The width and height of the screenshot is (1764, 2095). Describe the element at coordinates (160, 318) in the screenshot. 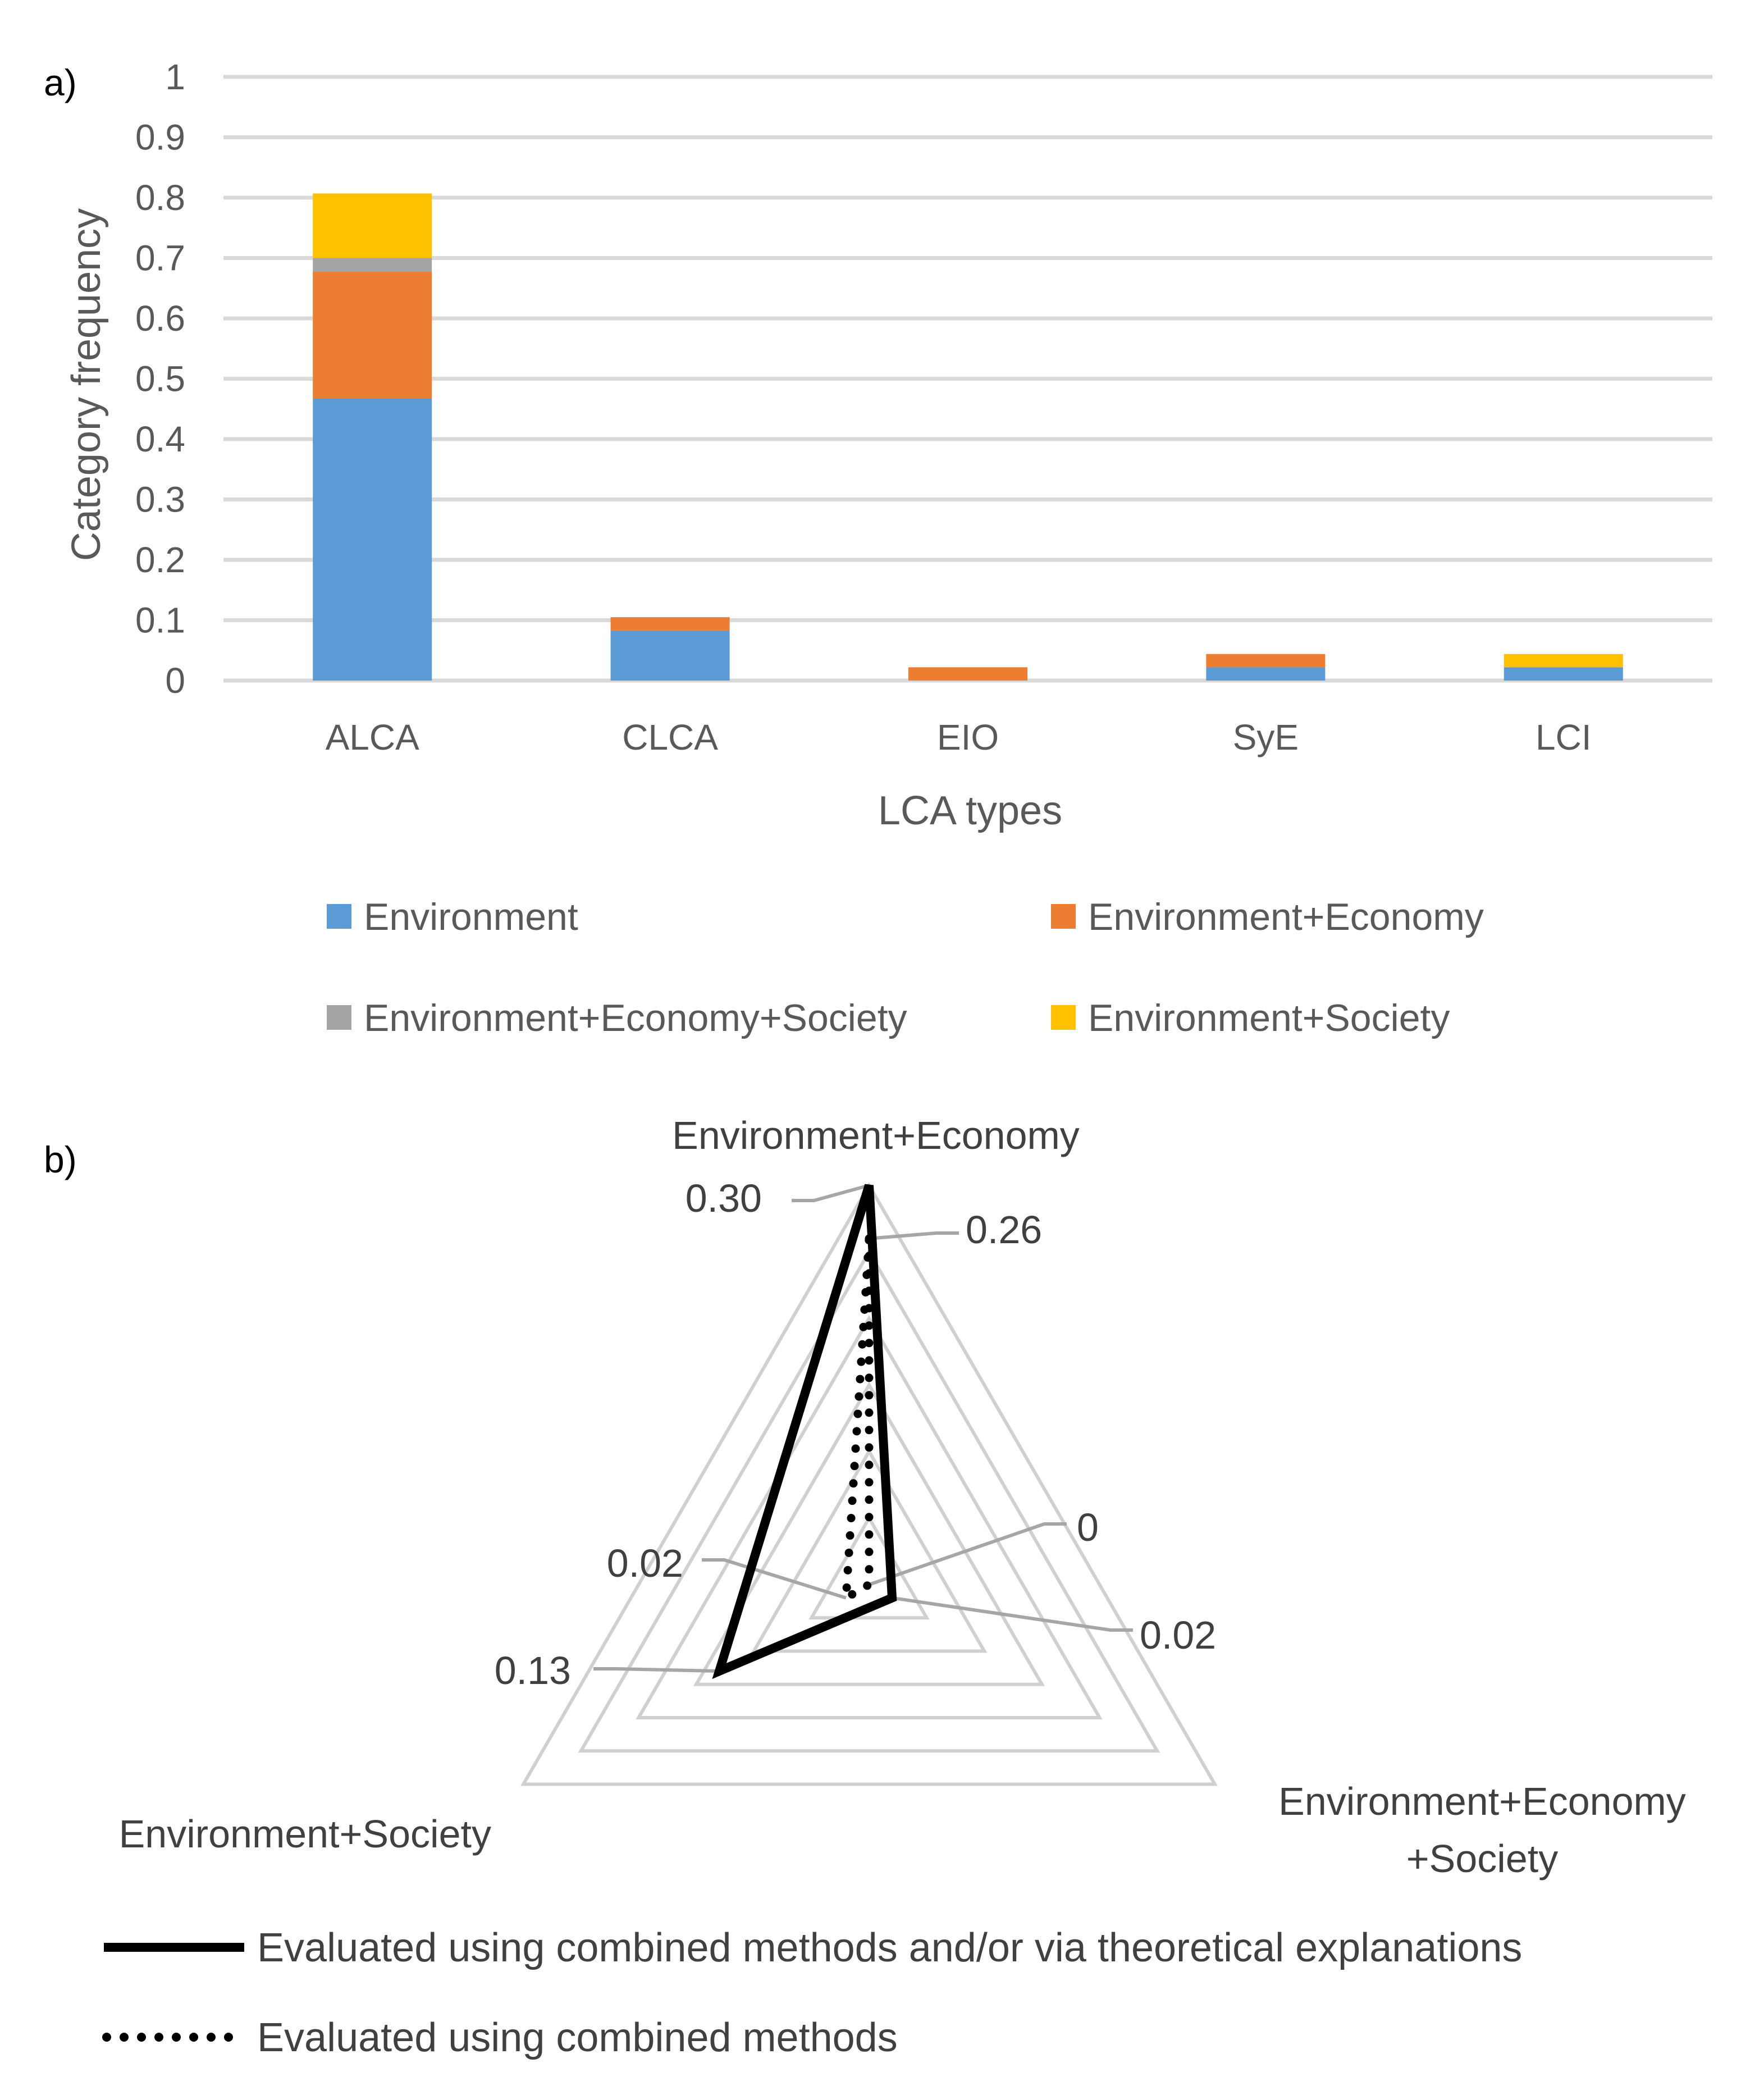

I see `y-tick-label: 0.6` at that location.